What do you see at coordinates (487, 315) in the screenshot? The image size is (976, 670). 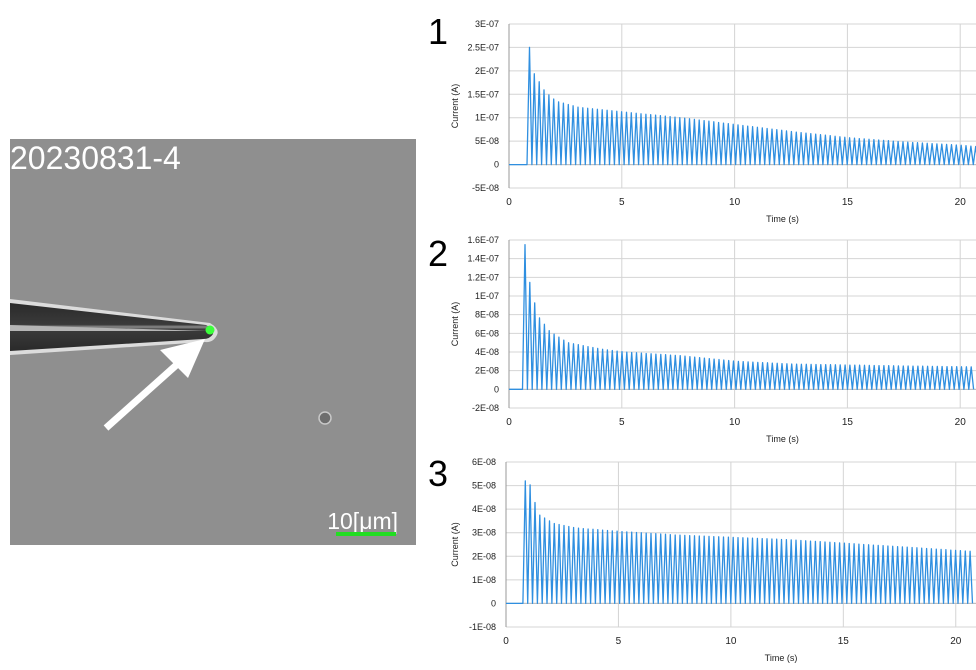 I see `y-tick-label: 8E-08` at bounding box center [487, 315].